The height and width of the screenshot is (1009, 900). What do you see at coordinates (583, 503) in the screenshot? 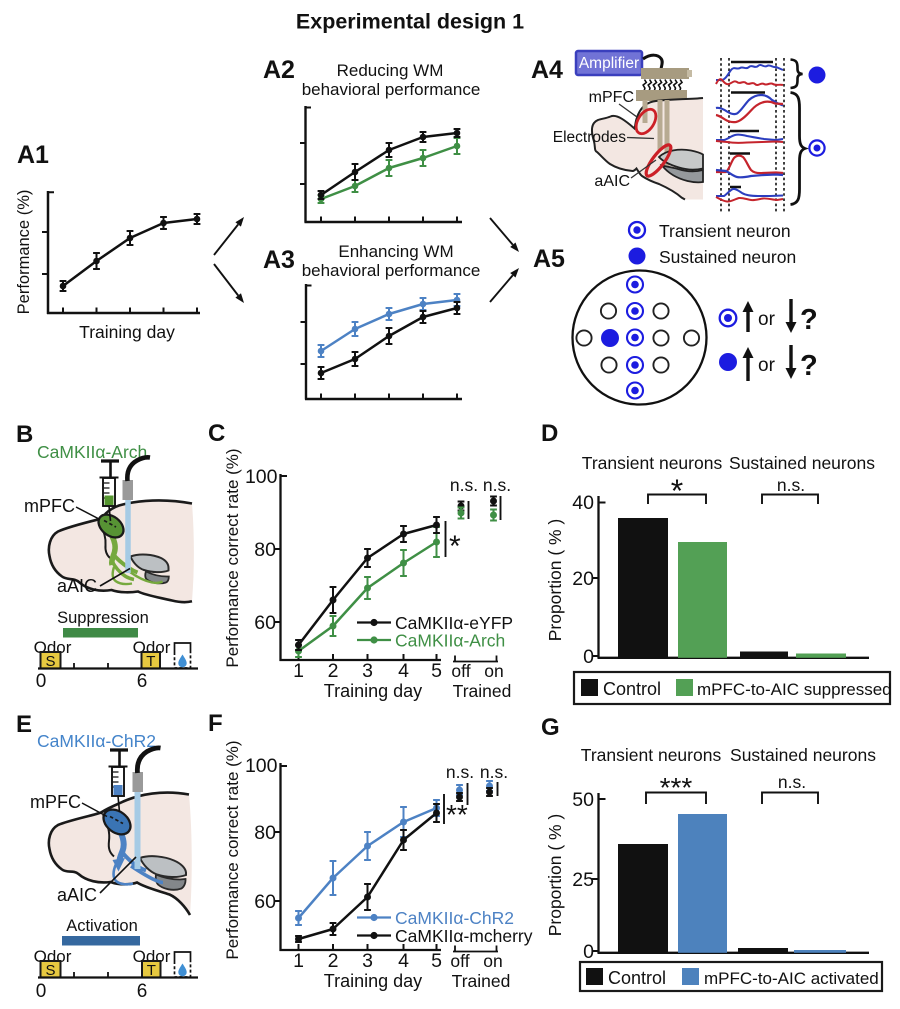
I see `svg-text: 40` at bounding box center [583, 503].